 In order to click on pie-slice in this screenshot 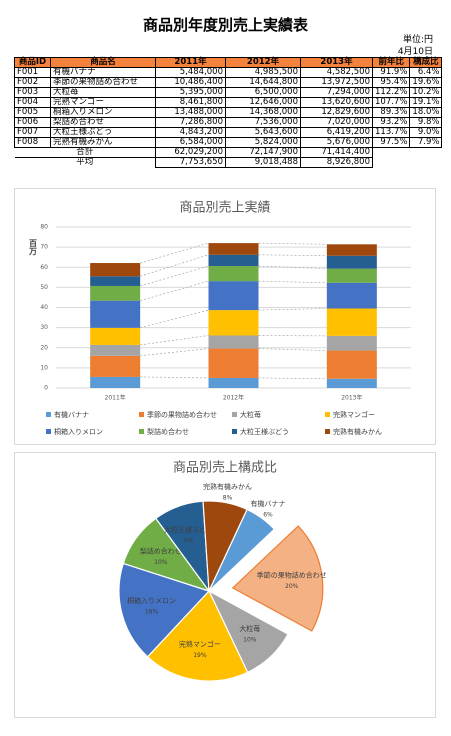, I will do `click(277, 578)`.